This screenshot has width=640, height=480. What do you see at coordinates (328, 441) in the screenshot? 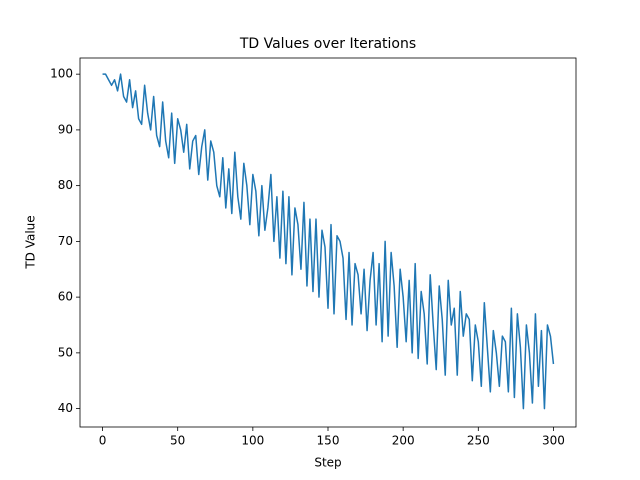
I see `x-tick-label: 150` at bounding box center [328, 441].